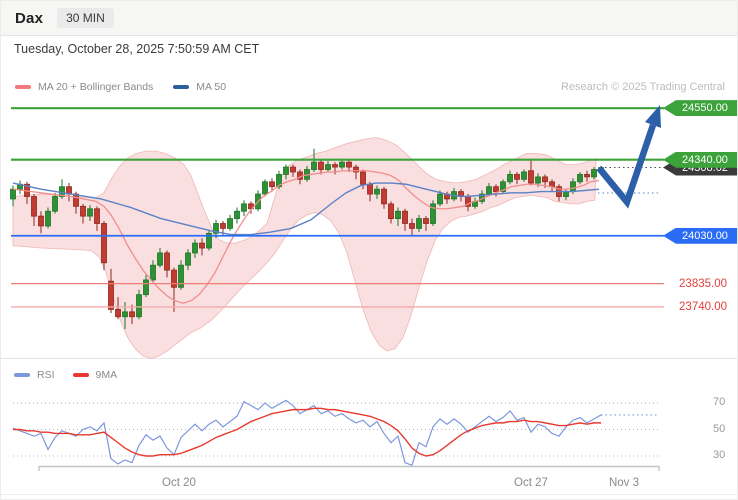  I want to click on rsi-panel-divider, so click(369, 358).